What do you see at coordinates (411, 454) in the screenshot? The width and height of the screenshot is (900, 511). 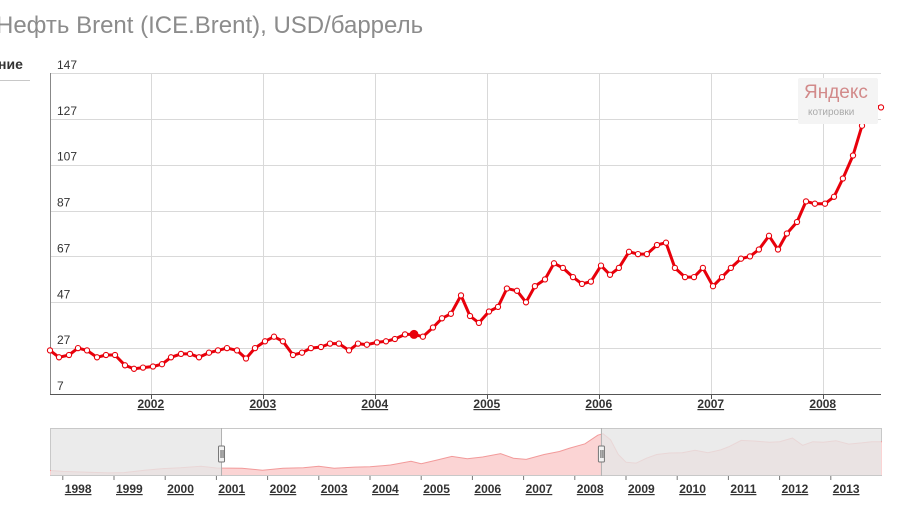 I see `navigator-handles` at bounding box center [411, 454].